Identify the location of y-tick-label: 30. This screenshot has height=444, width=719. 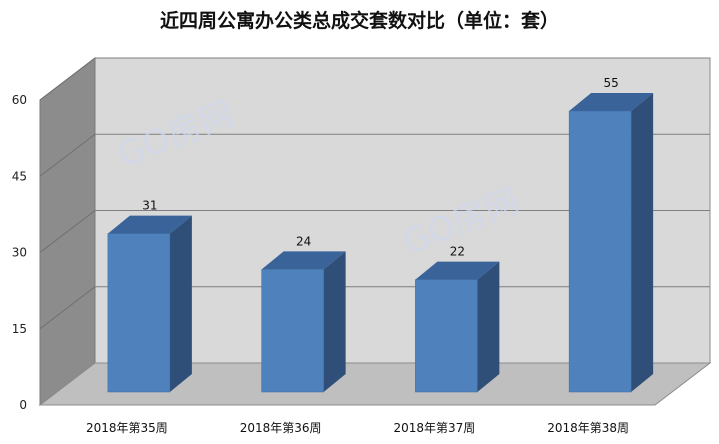
(19, 253).